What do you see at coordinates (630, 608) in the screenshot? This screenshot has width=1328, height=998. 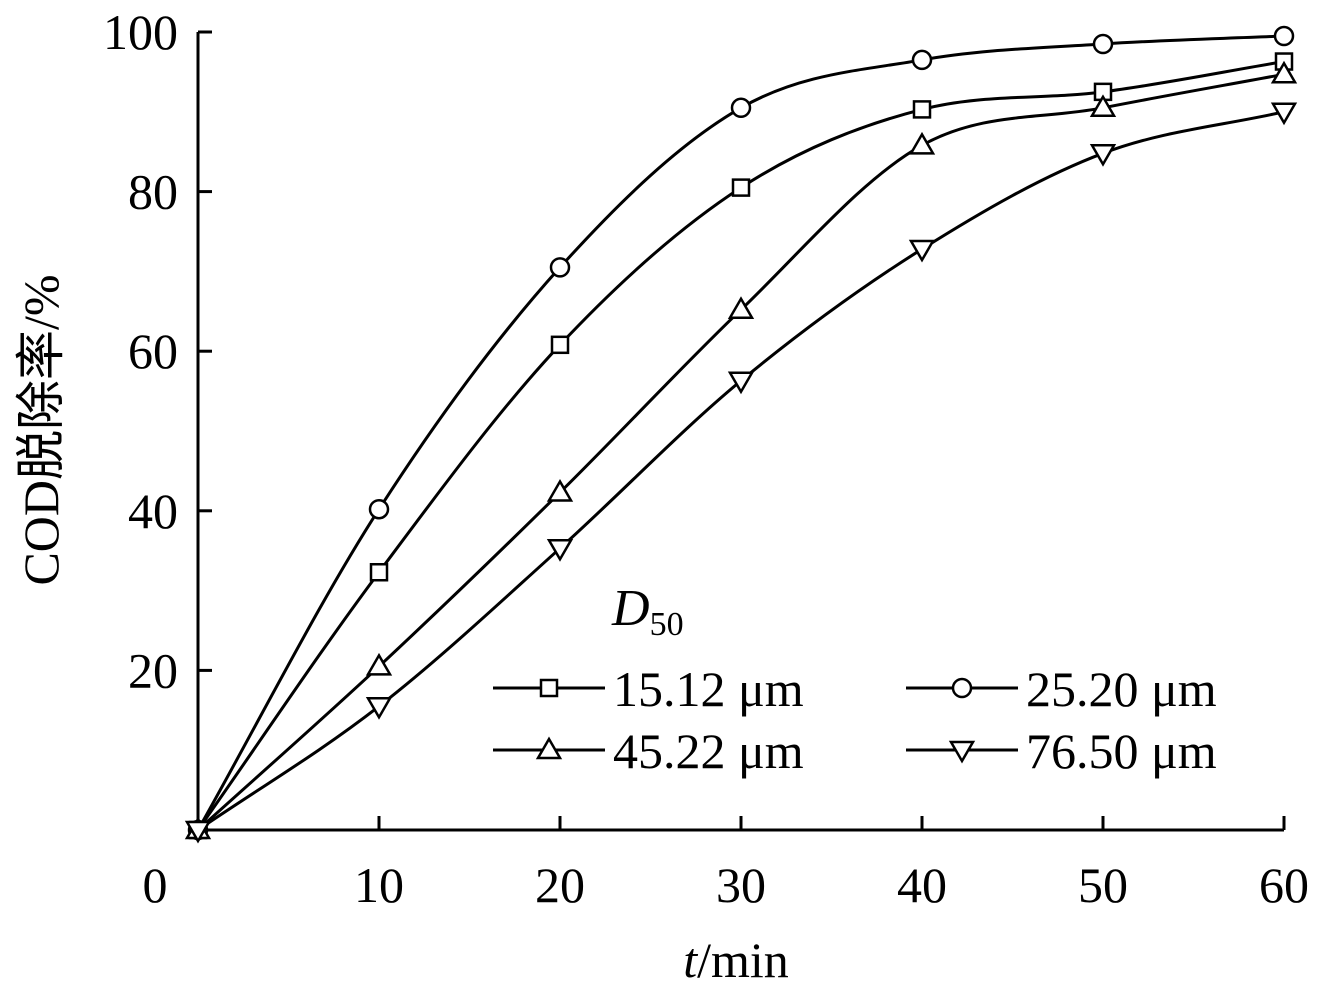 I see `legend-title-main: D` at bounding box center [630, 608].